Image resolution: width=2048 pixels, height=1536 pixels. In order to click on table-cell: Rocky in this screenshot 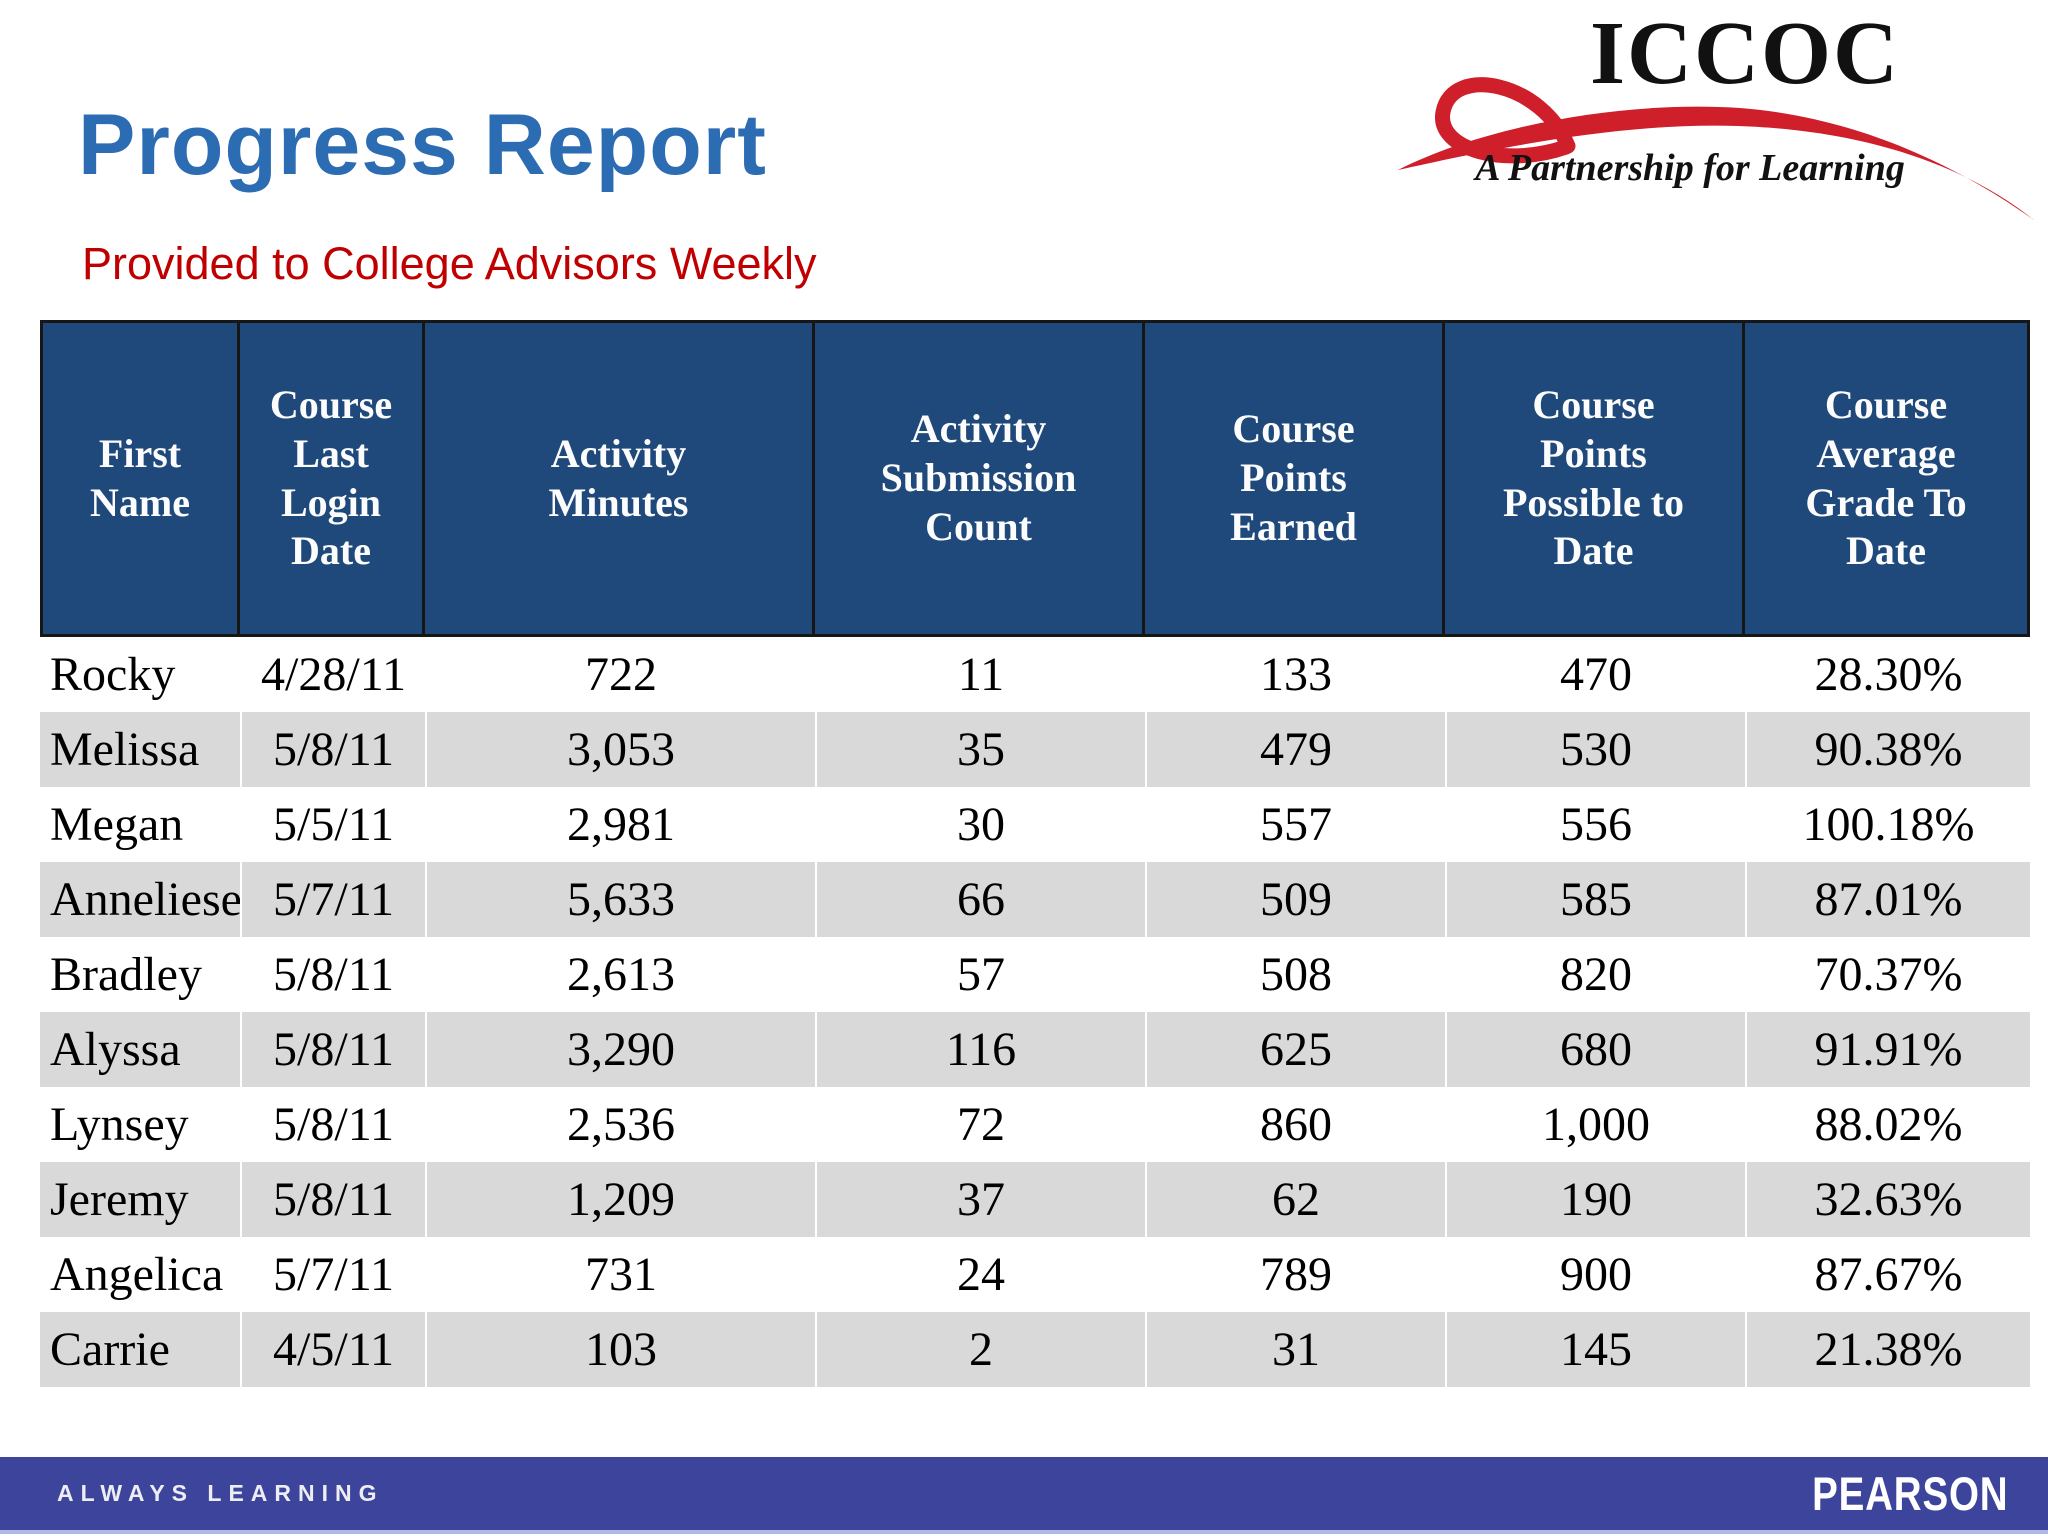, I will do `click(140, 674)`.